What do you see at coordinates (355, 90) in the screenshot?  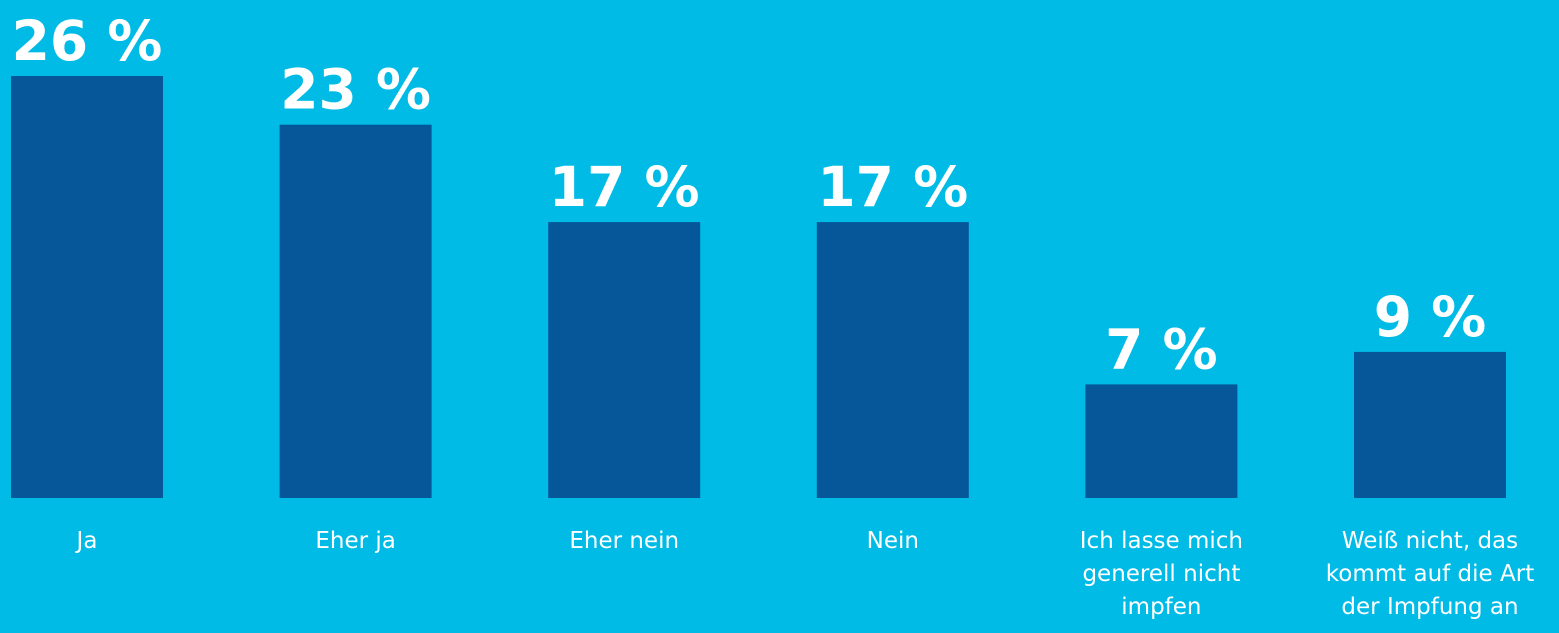 I see `value-label-2: 23 %` at bounding box center [355, 90].